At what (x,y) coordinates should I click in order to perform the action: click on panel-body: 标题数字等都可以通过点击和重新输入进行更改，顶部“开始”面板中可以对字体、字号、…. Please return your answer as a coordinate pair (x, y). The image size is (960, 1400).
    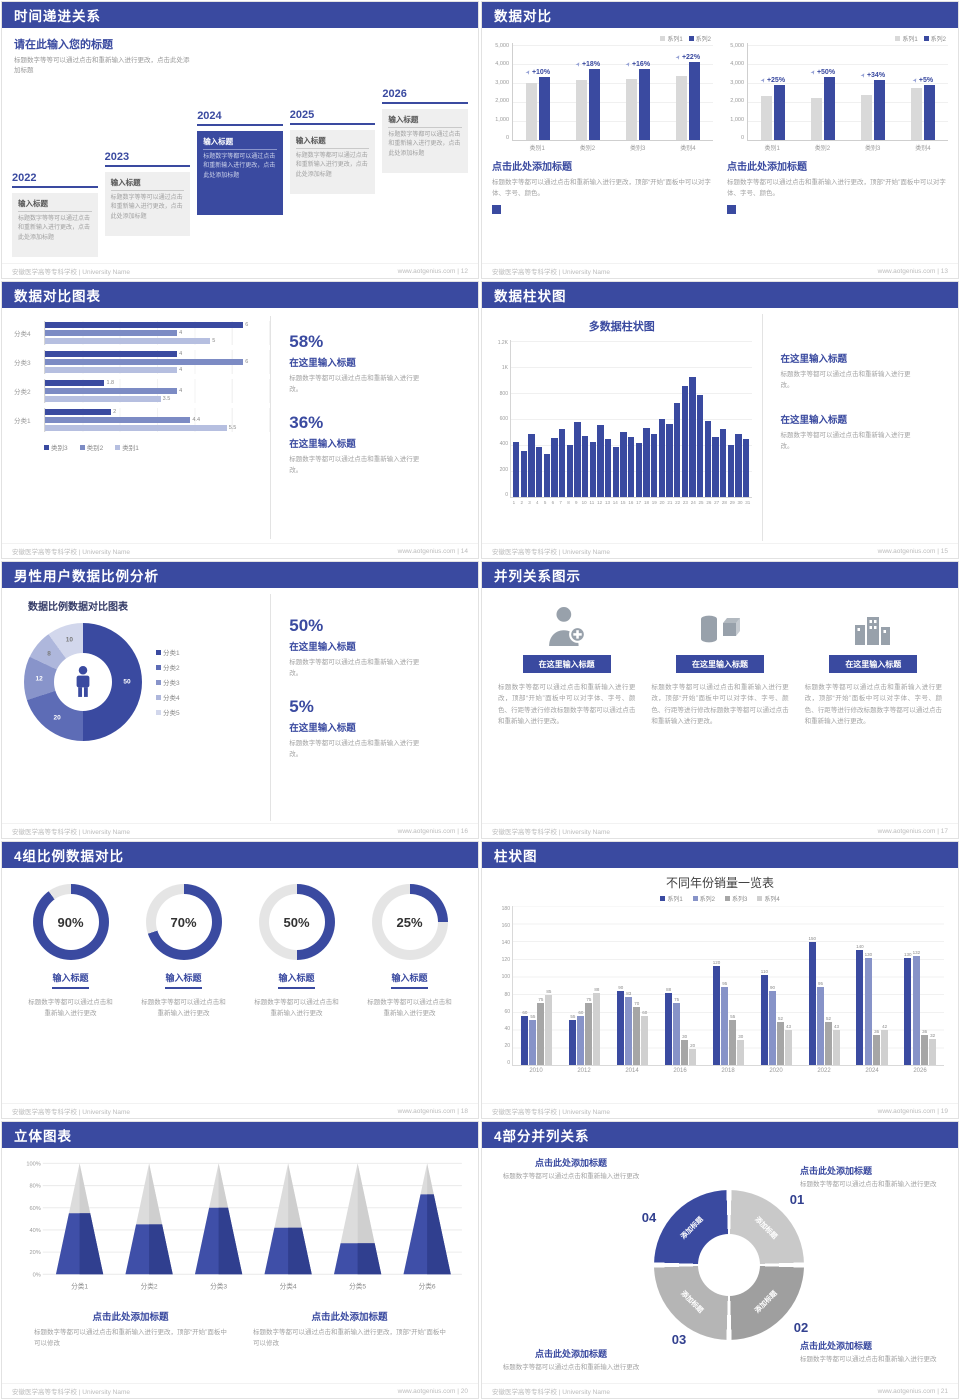
    Looking at the image, I should click on (601, 188).